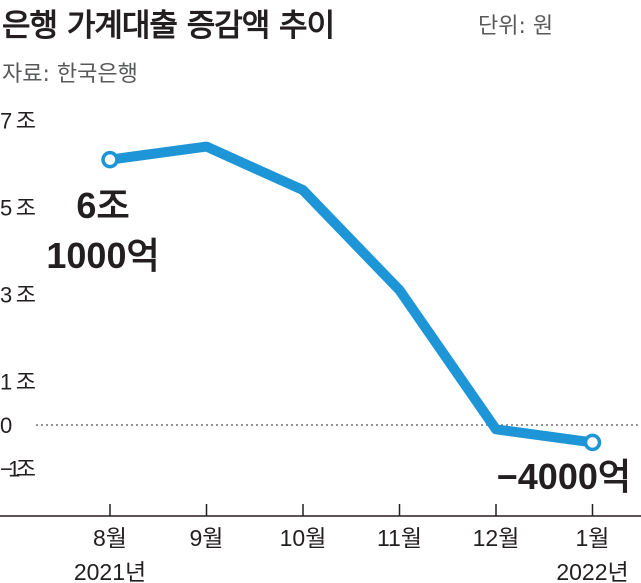 The image size is (641, 583). What do you see at coordinates (18, 295) in the screenshot?
I see `y-tick-label: 3조` at bounding box center [18, 295].